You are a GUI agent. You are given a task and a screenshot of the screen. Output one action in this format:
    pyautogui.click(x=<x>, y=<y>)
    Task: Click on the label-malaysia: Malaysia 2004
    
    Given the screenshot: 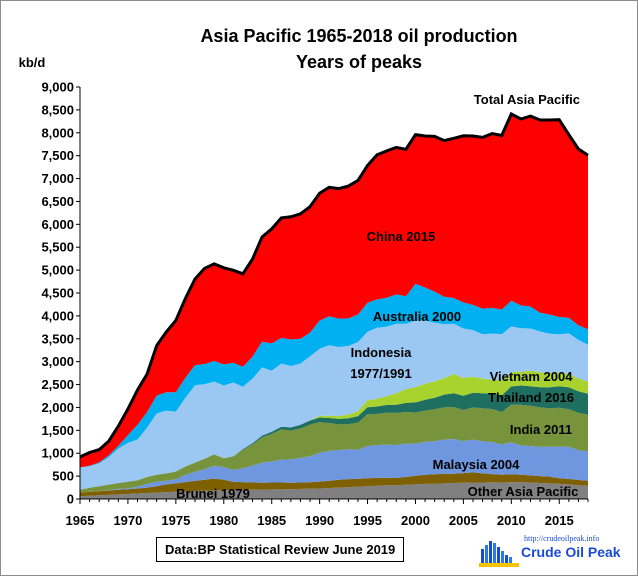 What is the action you would take?
    pyautogui.click(x=477, y=464)
    